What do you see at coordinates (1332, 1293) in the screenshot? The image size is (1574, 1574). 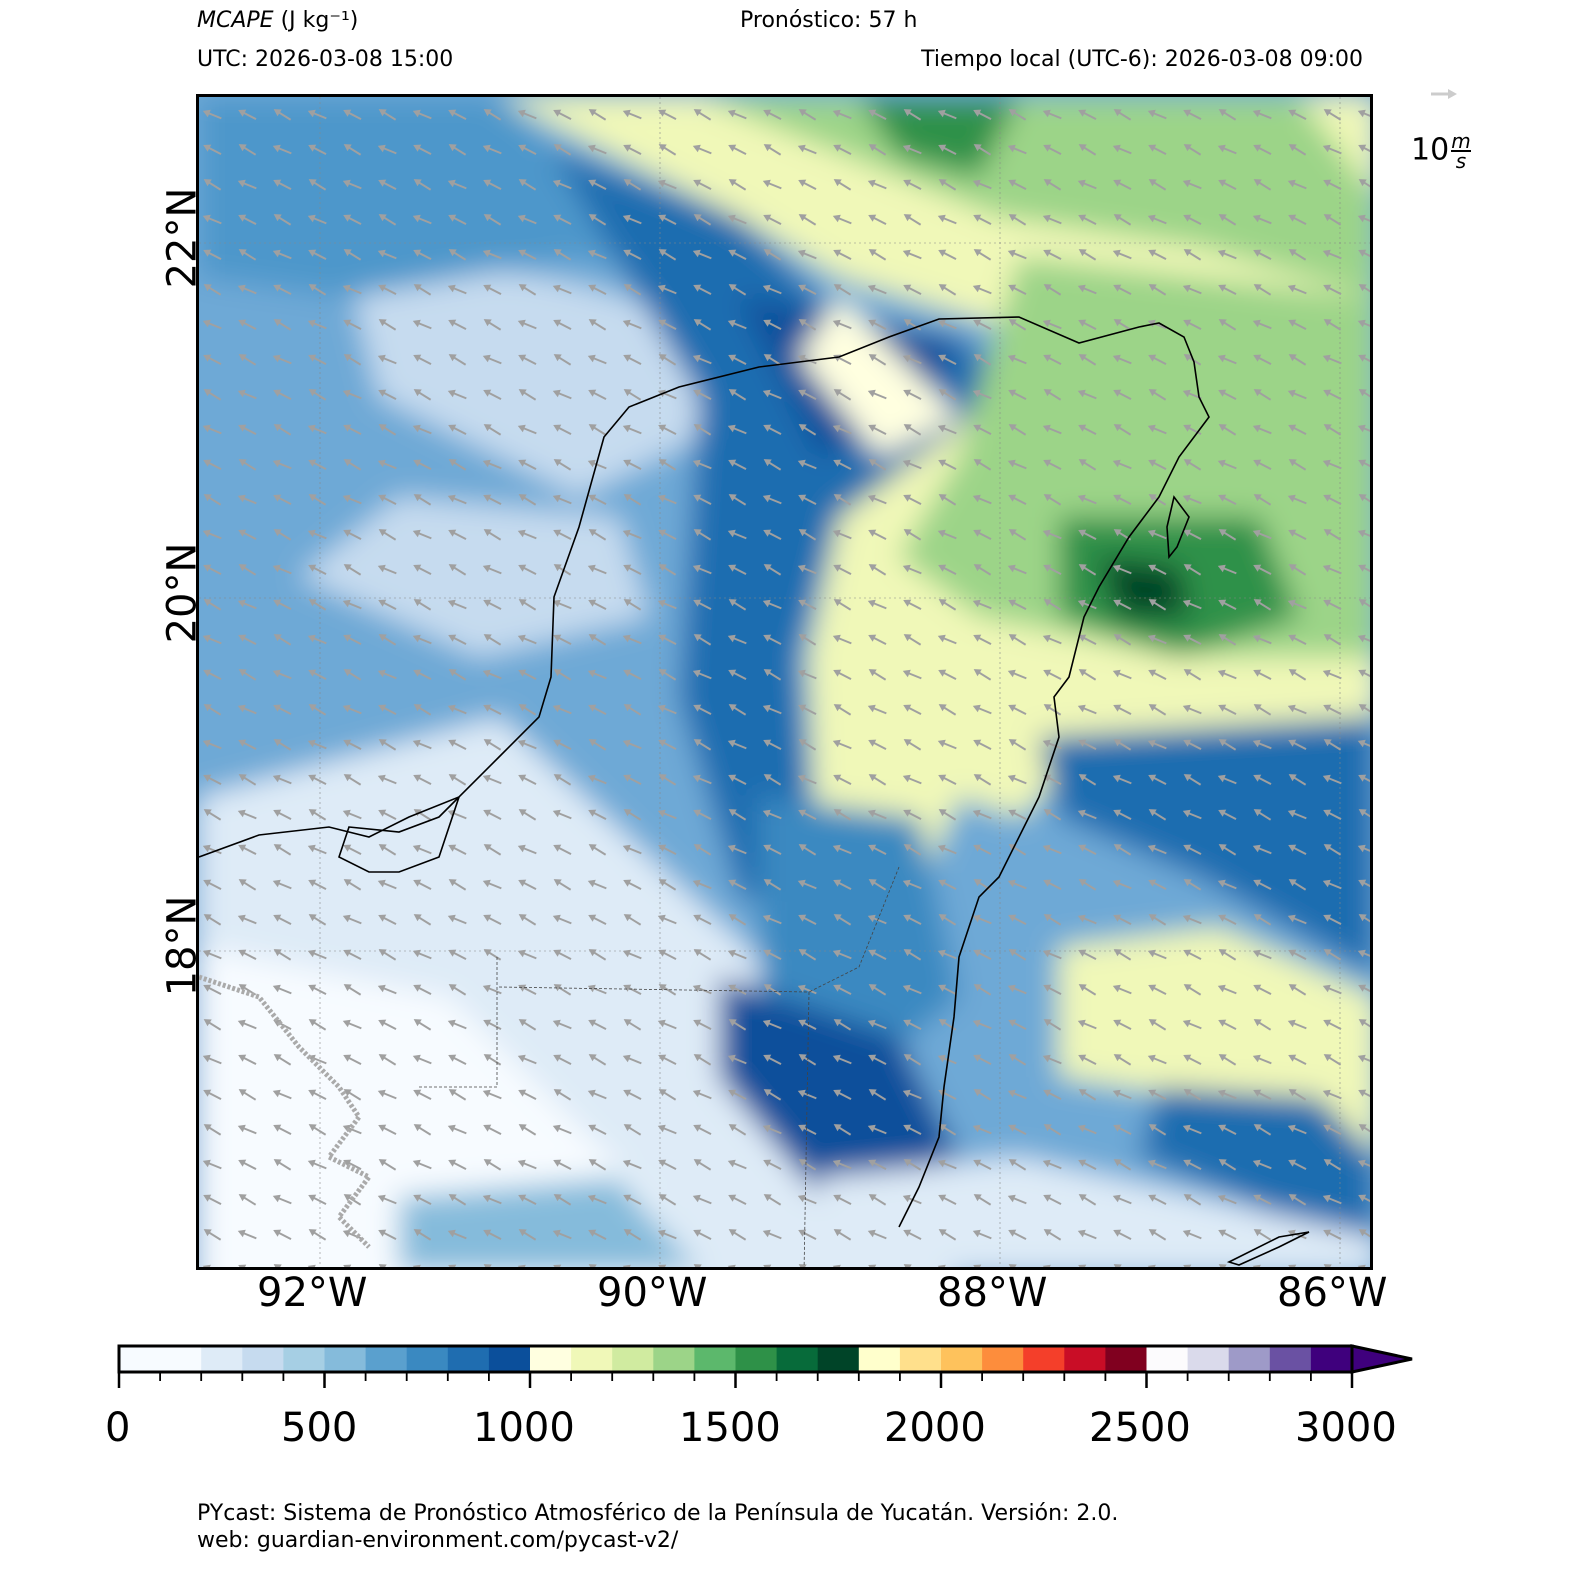 I see `lon-tick-86: 86°W` at bounding box center [1332, 1293].